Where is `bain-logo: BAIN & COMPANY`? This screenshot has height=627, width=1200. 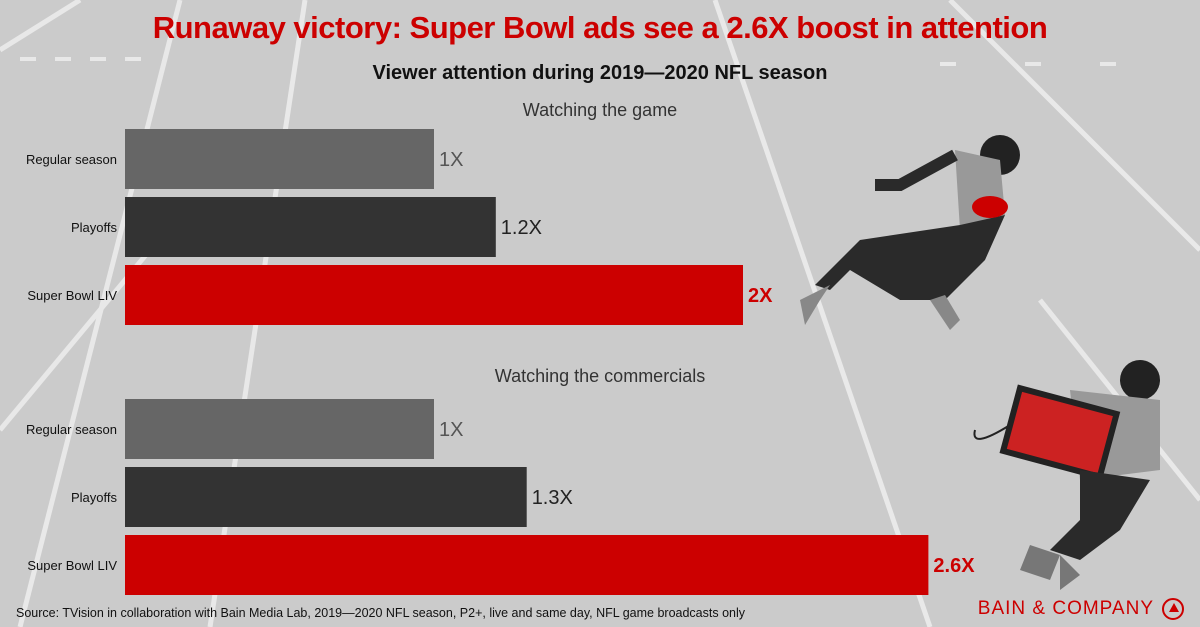 bain-logo: BAIN & COMPANY is located at coordinates (1081, 609).